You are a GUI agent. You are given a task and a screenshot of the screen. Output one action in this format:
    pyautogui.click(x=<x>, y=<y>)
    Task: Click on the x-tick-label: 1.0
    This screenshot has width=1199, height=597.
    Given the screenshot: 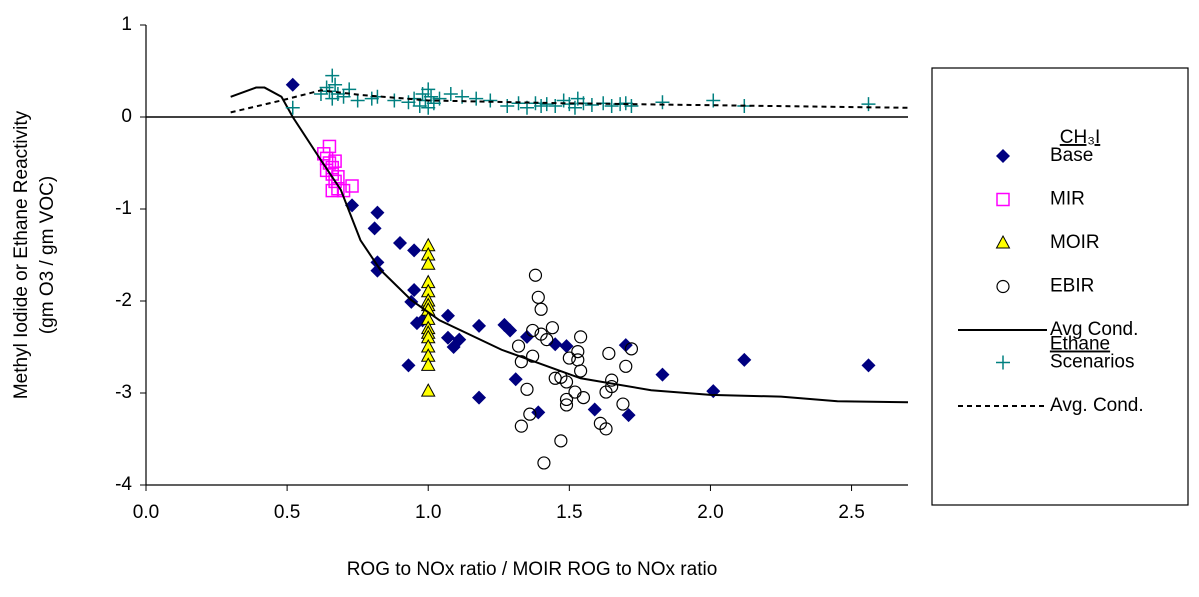 What is the action you would take?
    pyautogui.click(x=428, y=512)
    